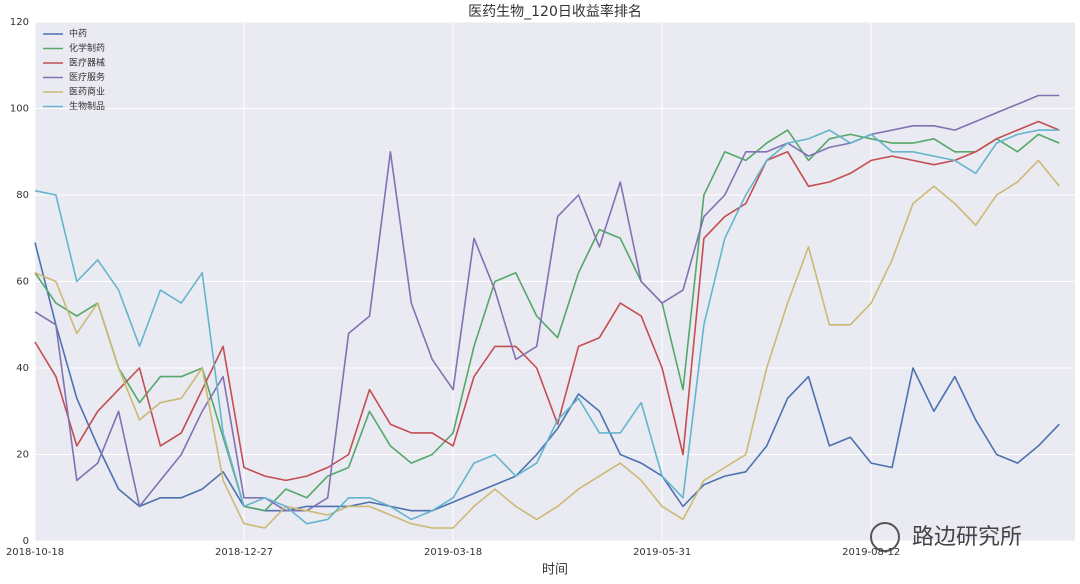 The height and width of the screenshot is (584, 1080). Describe the element at coordinates (453, 552) in the screenshot. I see `x-tick-label: 2019-03-18` at that location.